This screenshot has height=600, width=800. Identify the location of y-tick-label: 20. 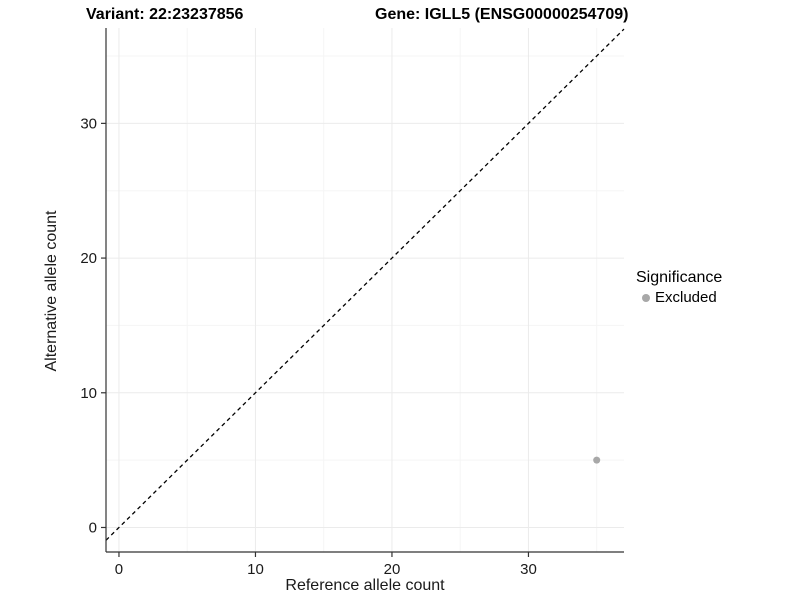
(88, 258).